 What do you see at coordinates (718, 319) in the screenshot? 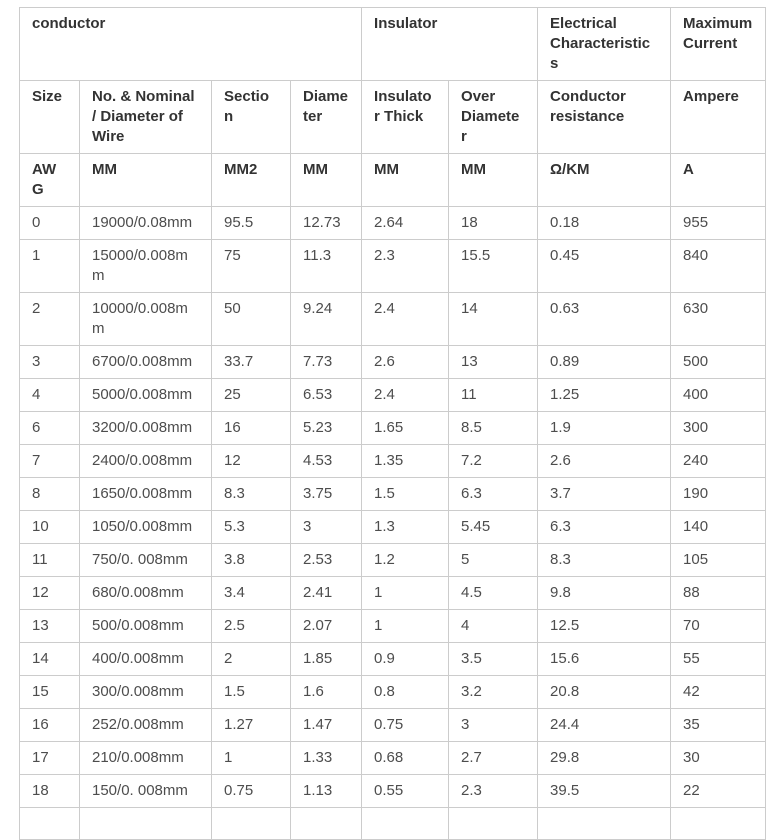
I see `data-cell: 630` at bounding box center [718, 319].